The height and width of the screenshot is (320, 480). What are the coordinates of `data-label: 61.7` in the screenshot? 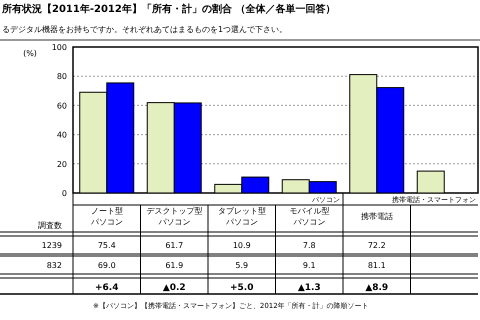 It's located at (174, 245).